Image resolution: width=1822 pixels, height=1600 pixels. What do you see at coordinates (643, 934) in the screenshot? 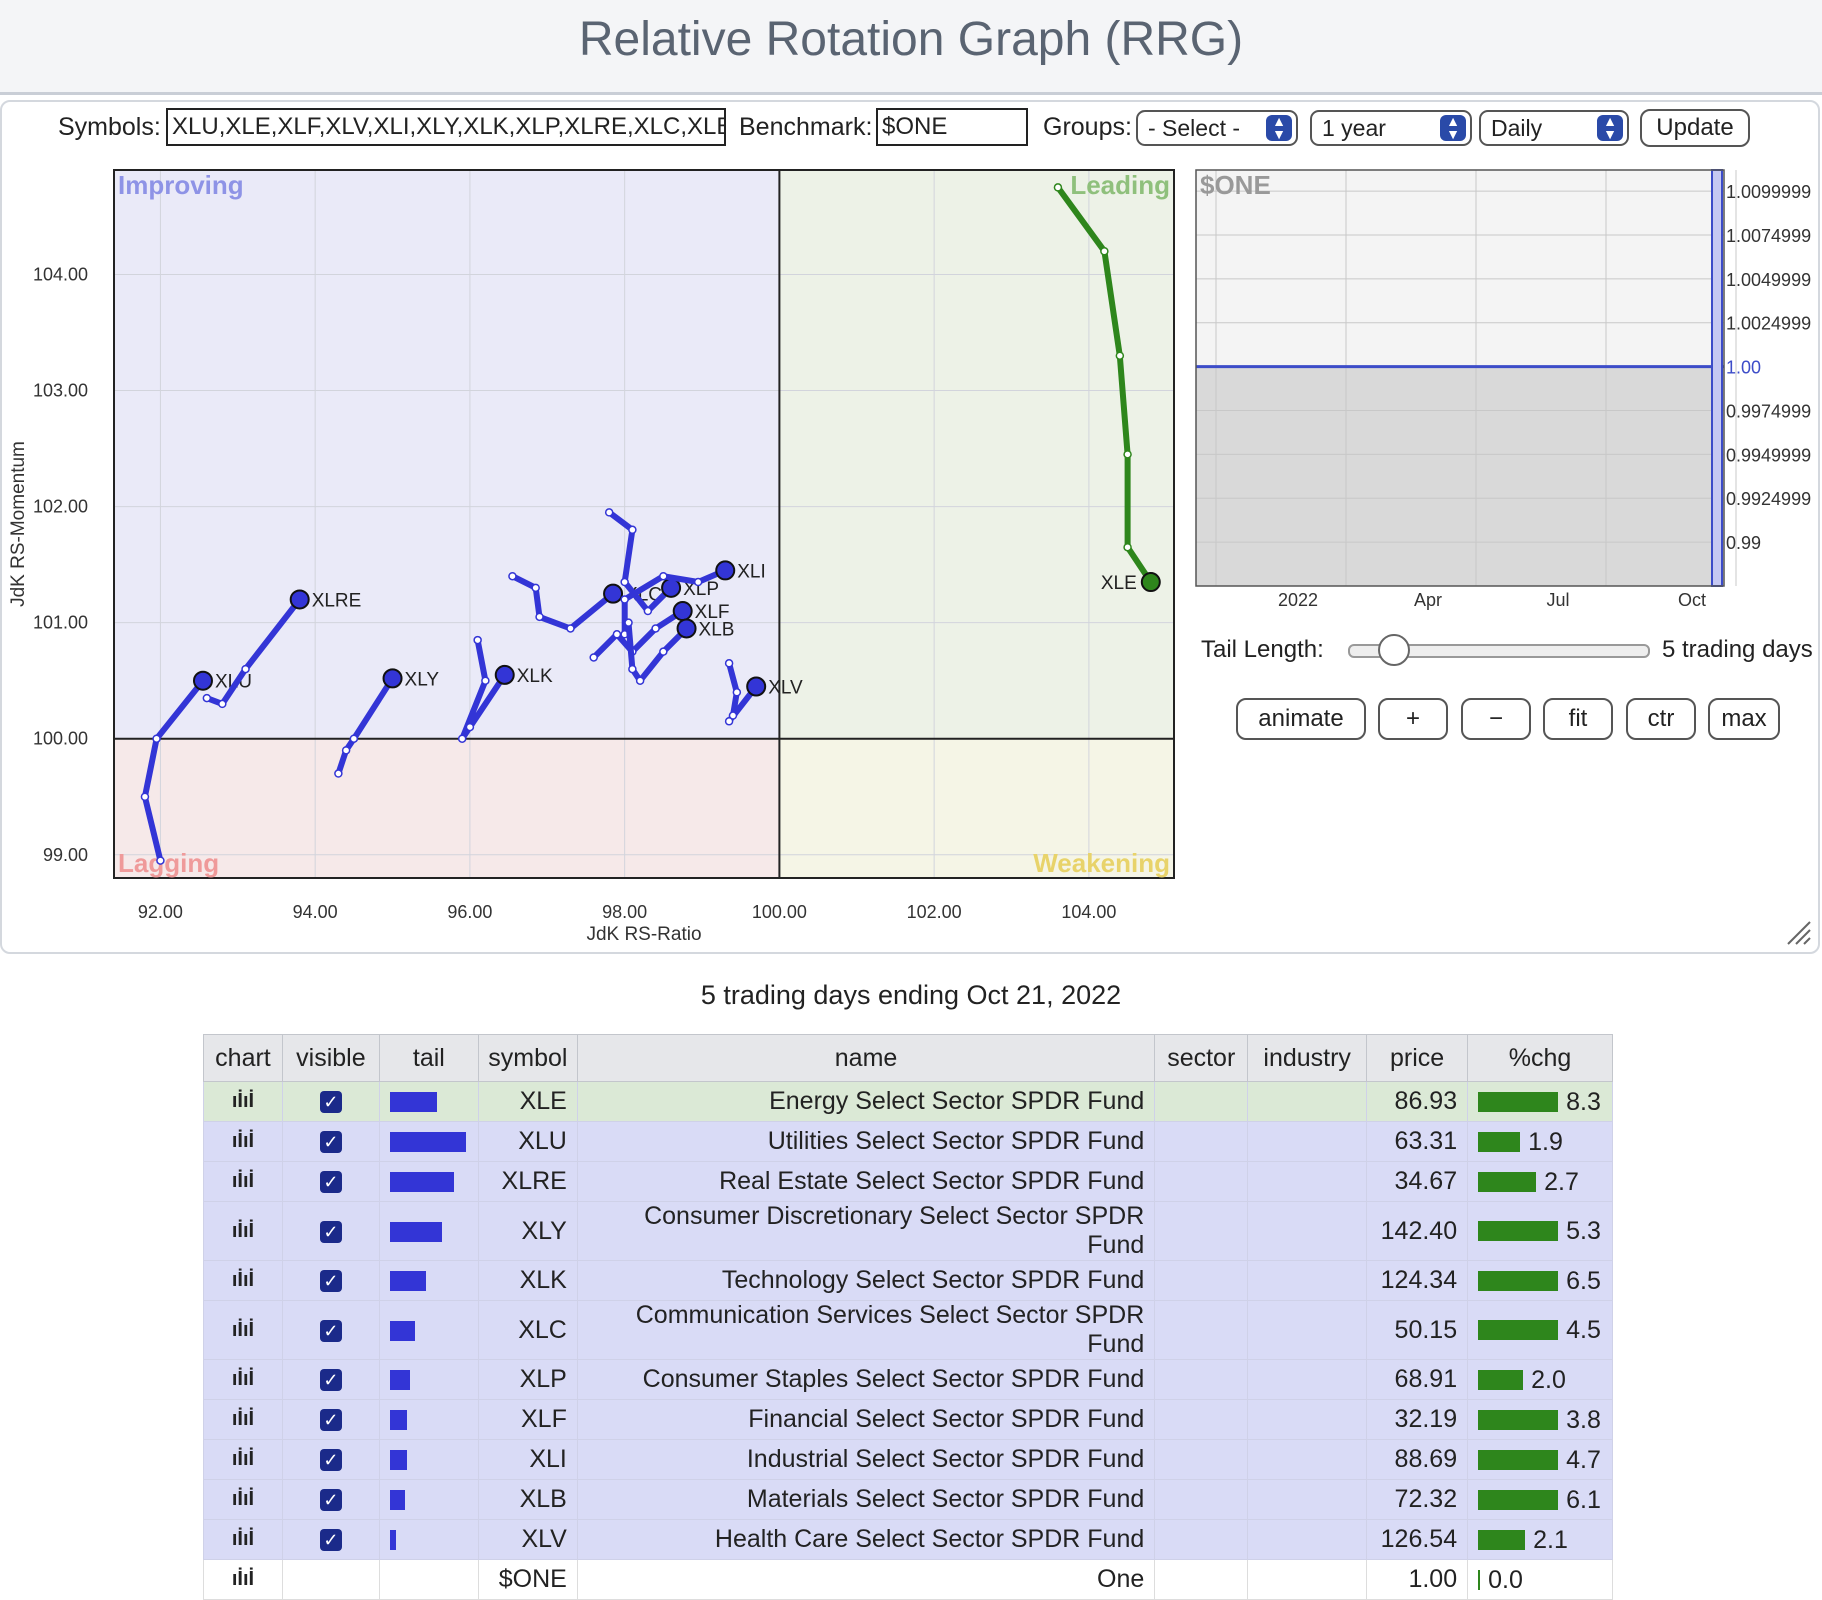
I see `x-axis-title: JdK RS-Ratio` at bounding box center [643, 934].